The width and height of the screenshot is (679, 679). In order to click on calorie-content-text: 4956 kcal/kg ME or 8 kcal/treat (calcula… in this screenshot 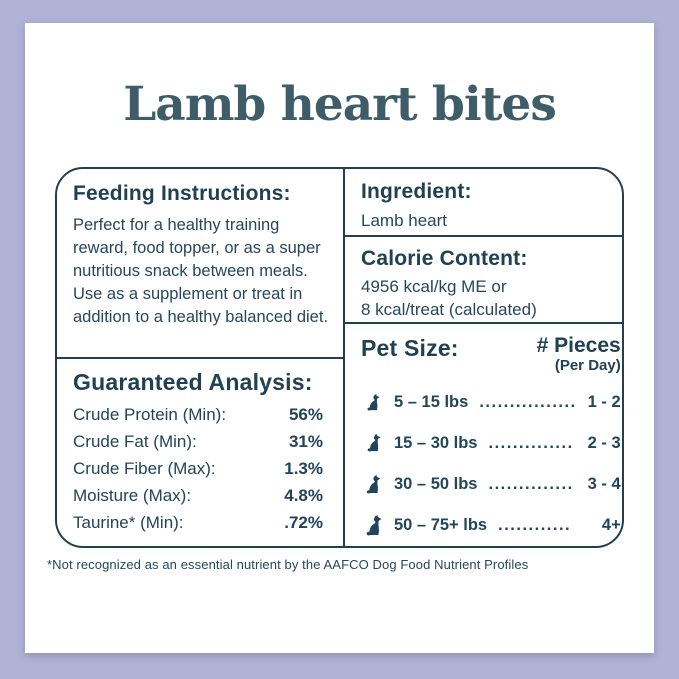, I will do `click(490, 298)`.